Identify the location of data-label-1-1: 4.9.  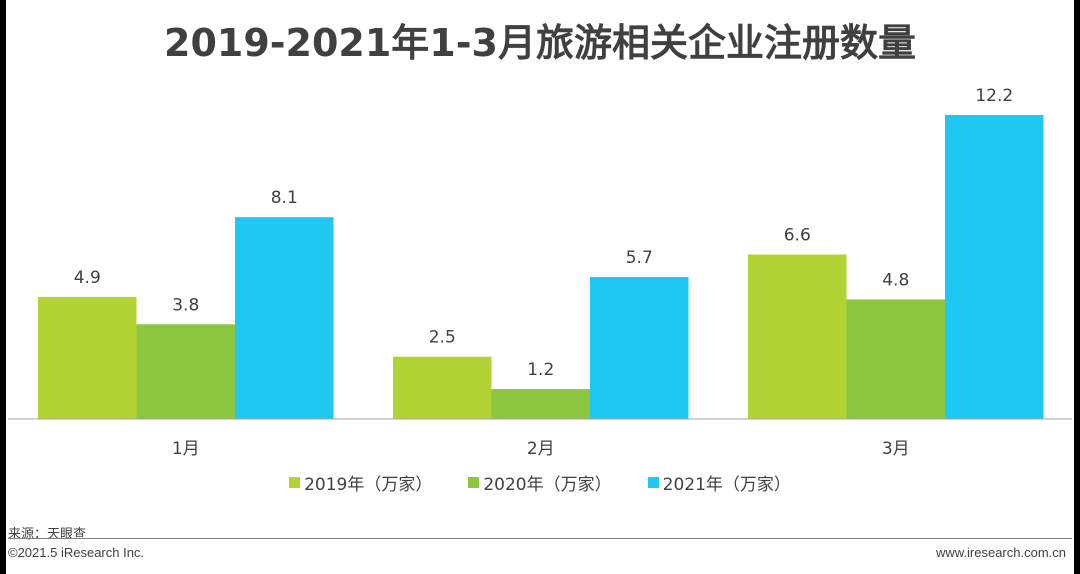
(87, 278).